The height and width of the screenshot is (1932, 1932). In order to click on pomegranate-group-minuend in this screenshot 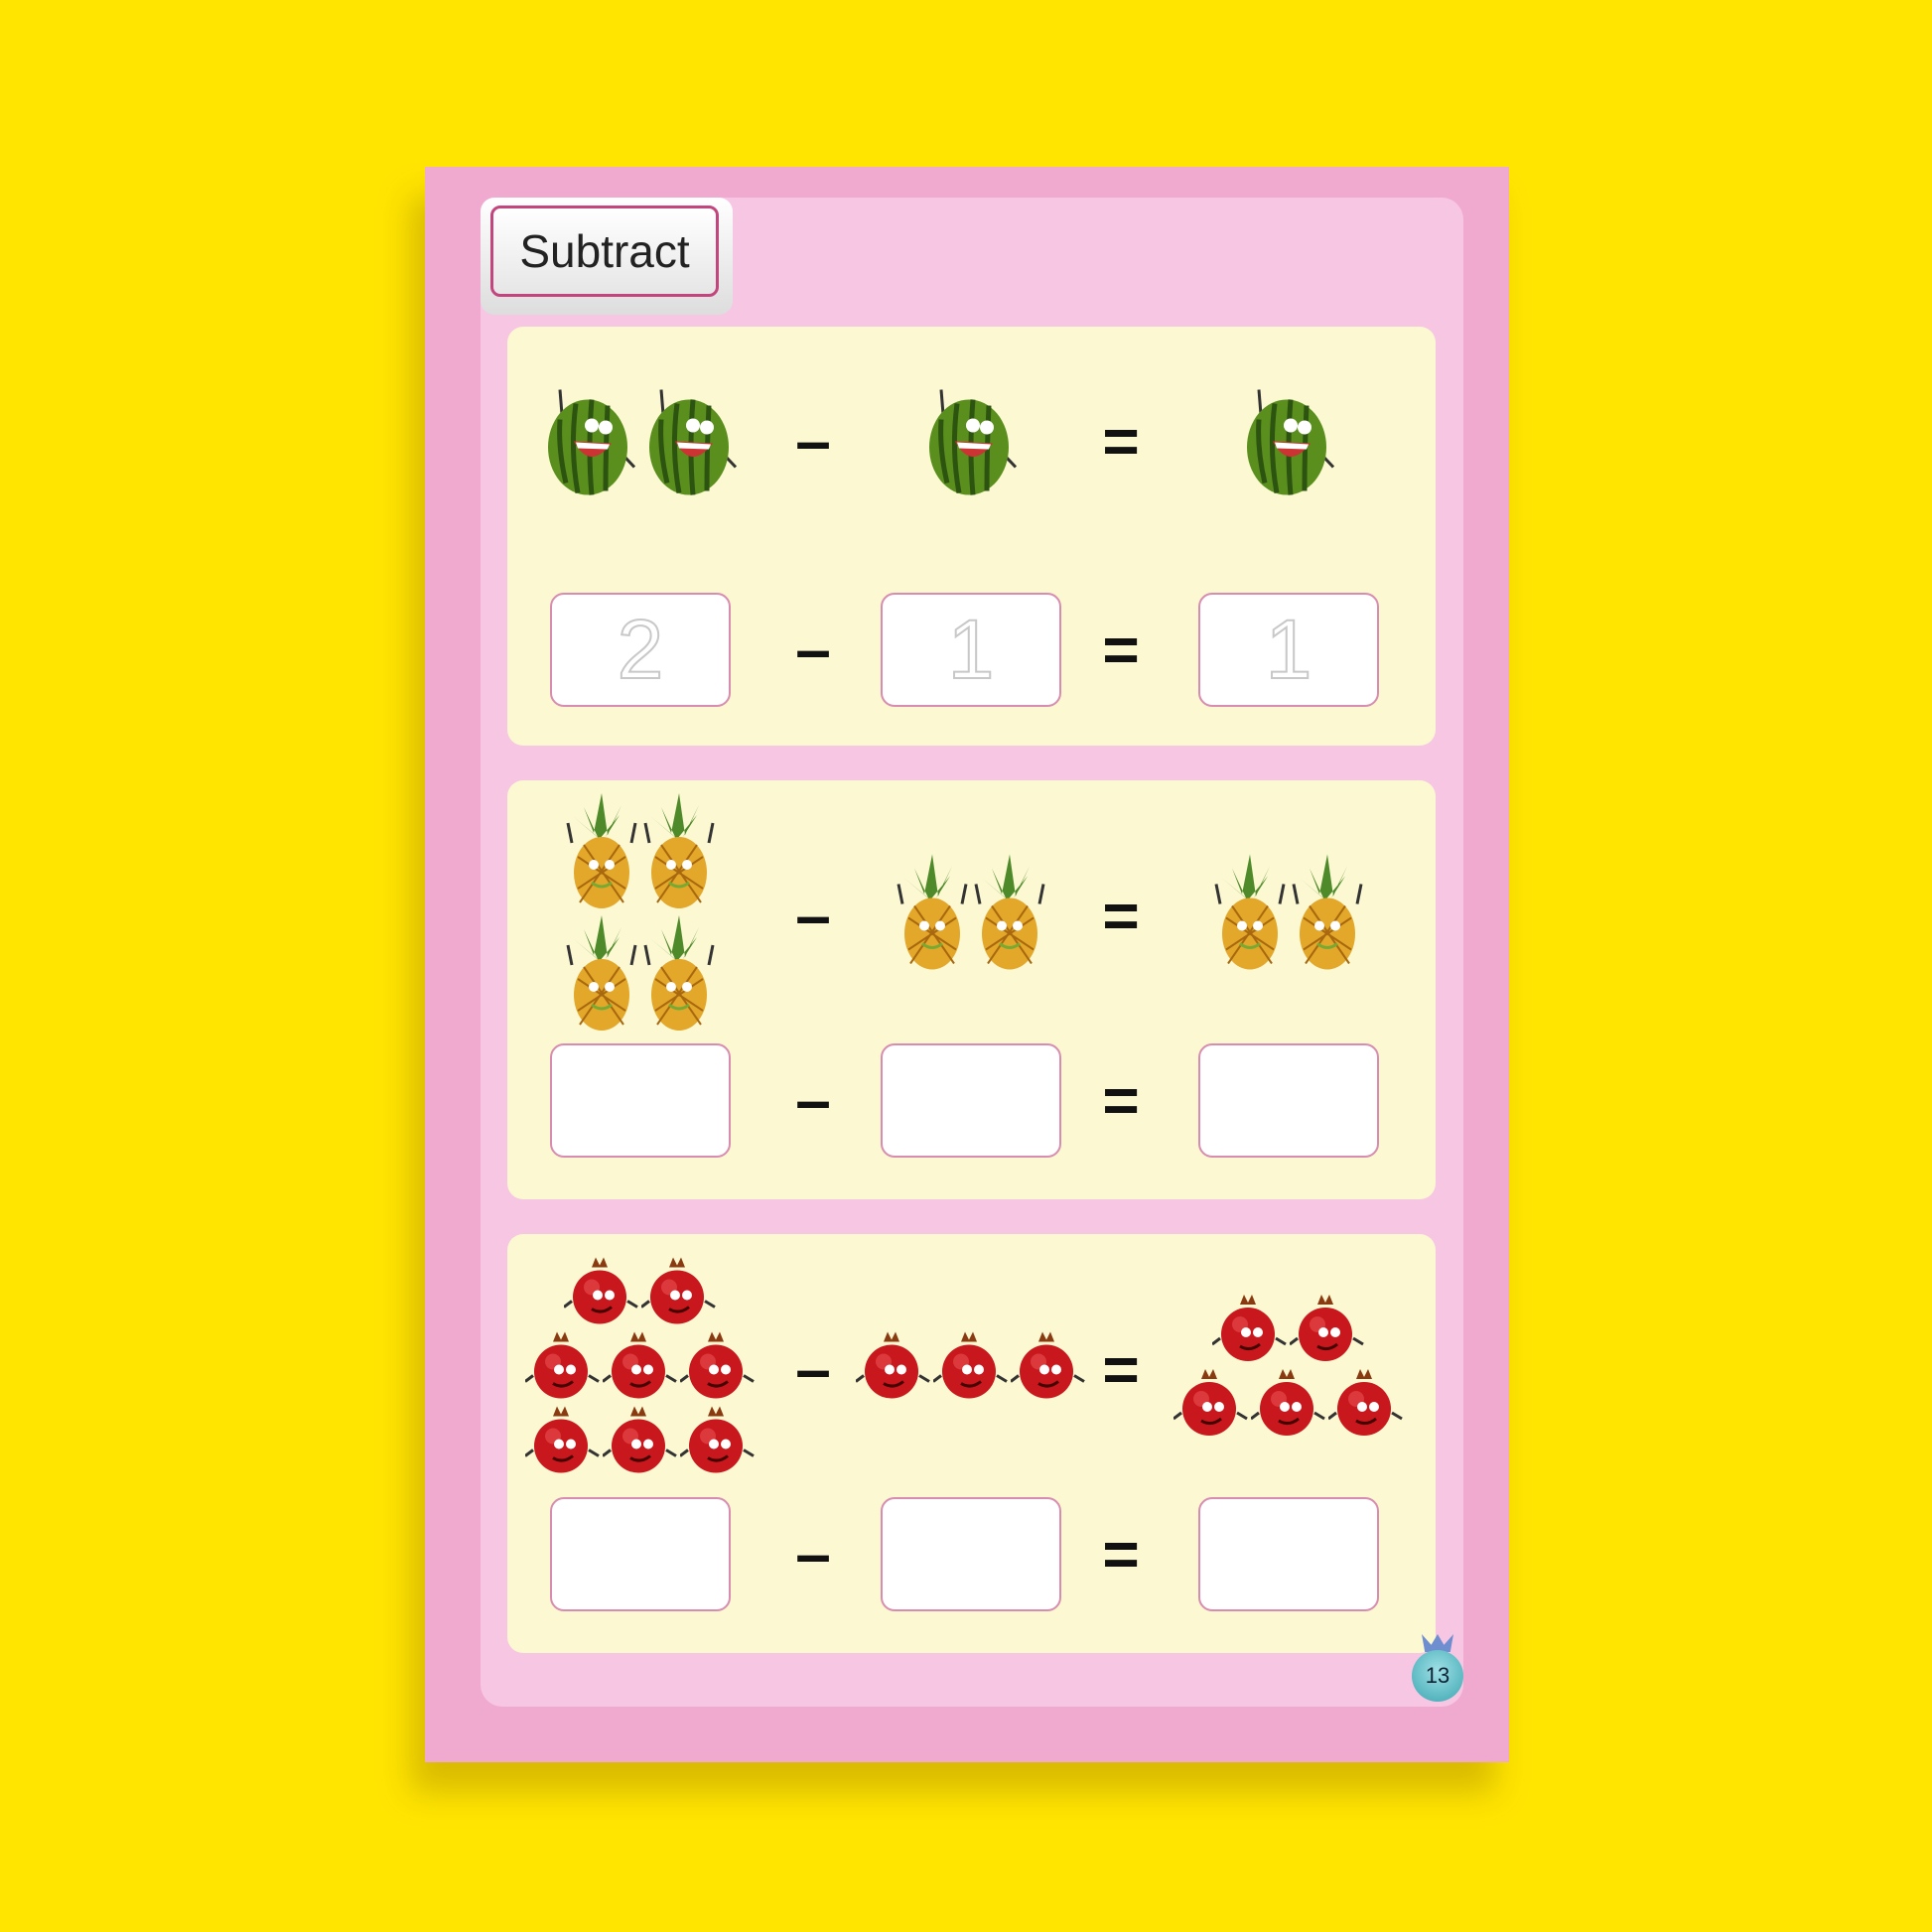, I will do `click(640, 1369)`.